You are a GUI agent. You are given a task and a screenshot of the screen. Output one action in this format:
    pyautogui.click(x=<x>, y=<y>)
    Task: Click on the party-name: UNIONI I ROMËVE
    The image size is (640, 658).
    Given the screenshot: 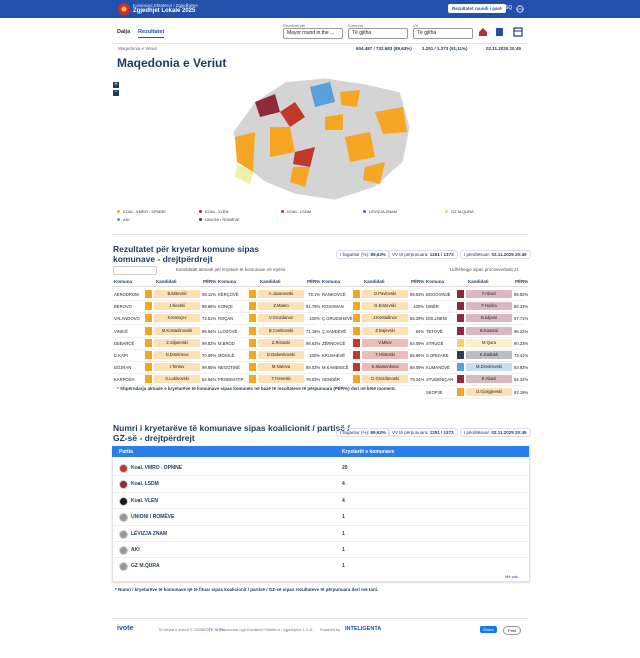 What is the action you would take?
    pyautogui.click(x=153, y=517)
    